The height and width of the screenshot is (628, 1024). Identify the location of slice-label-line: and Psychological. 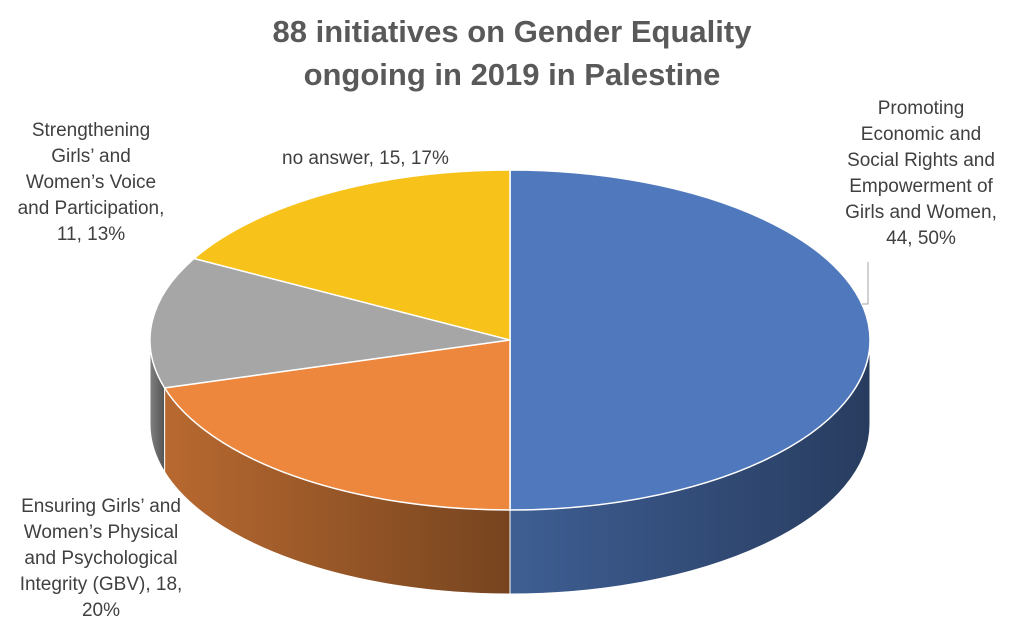
(101, 558).